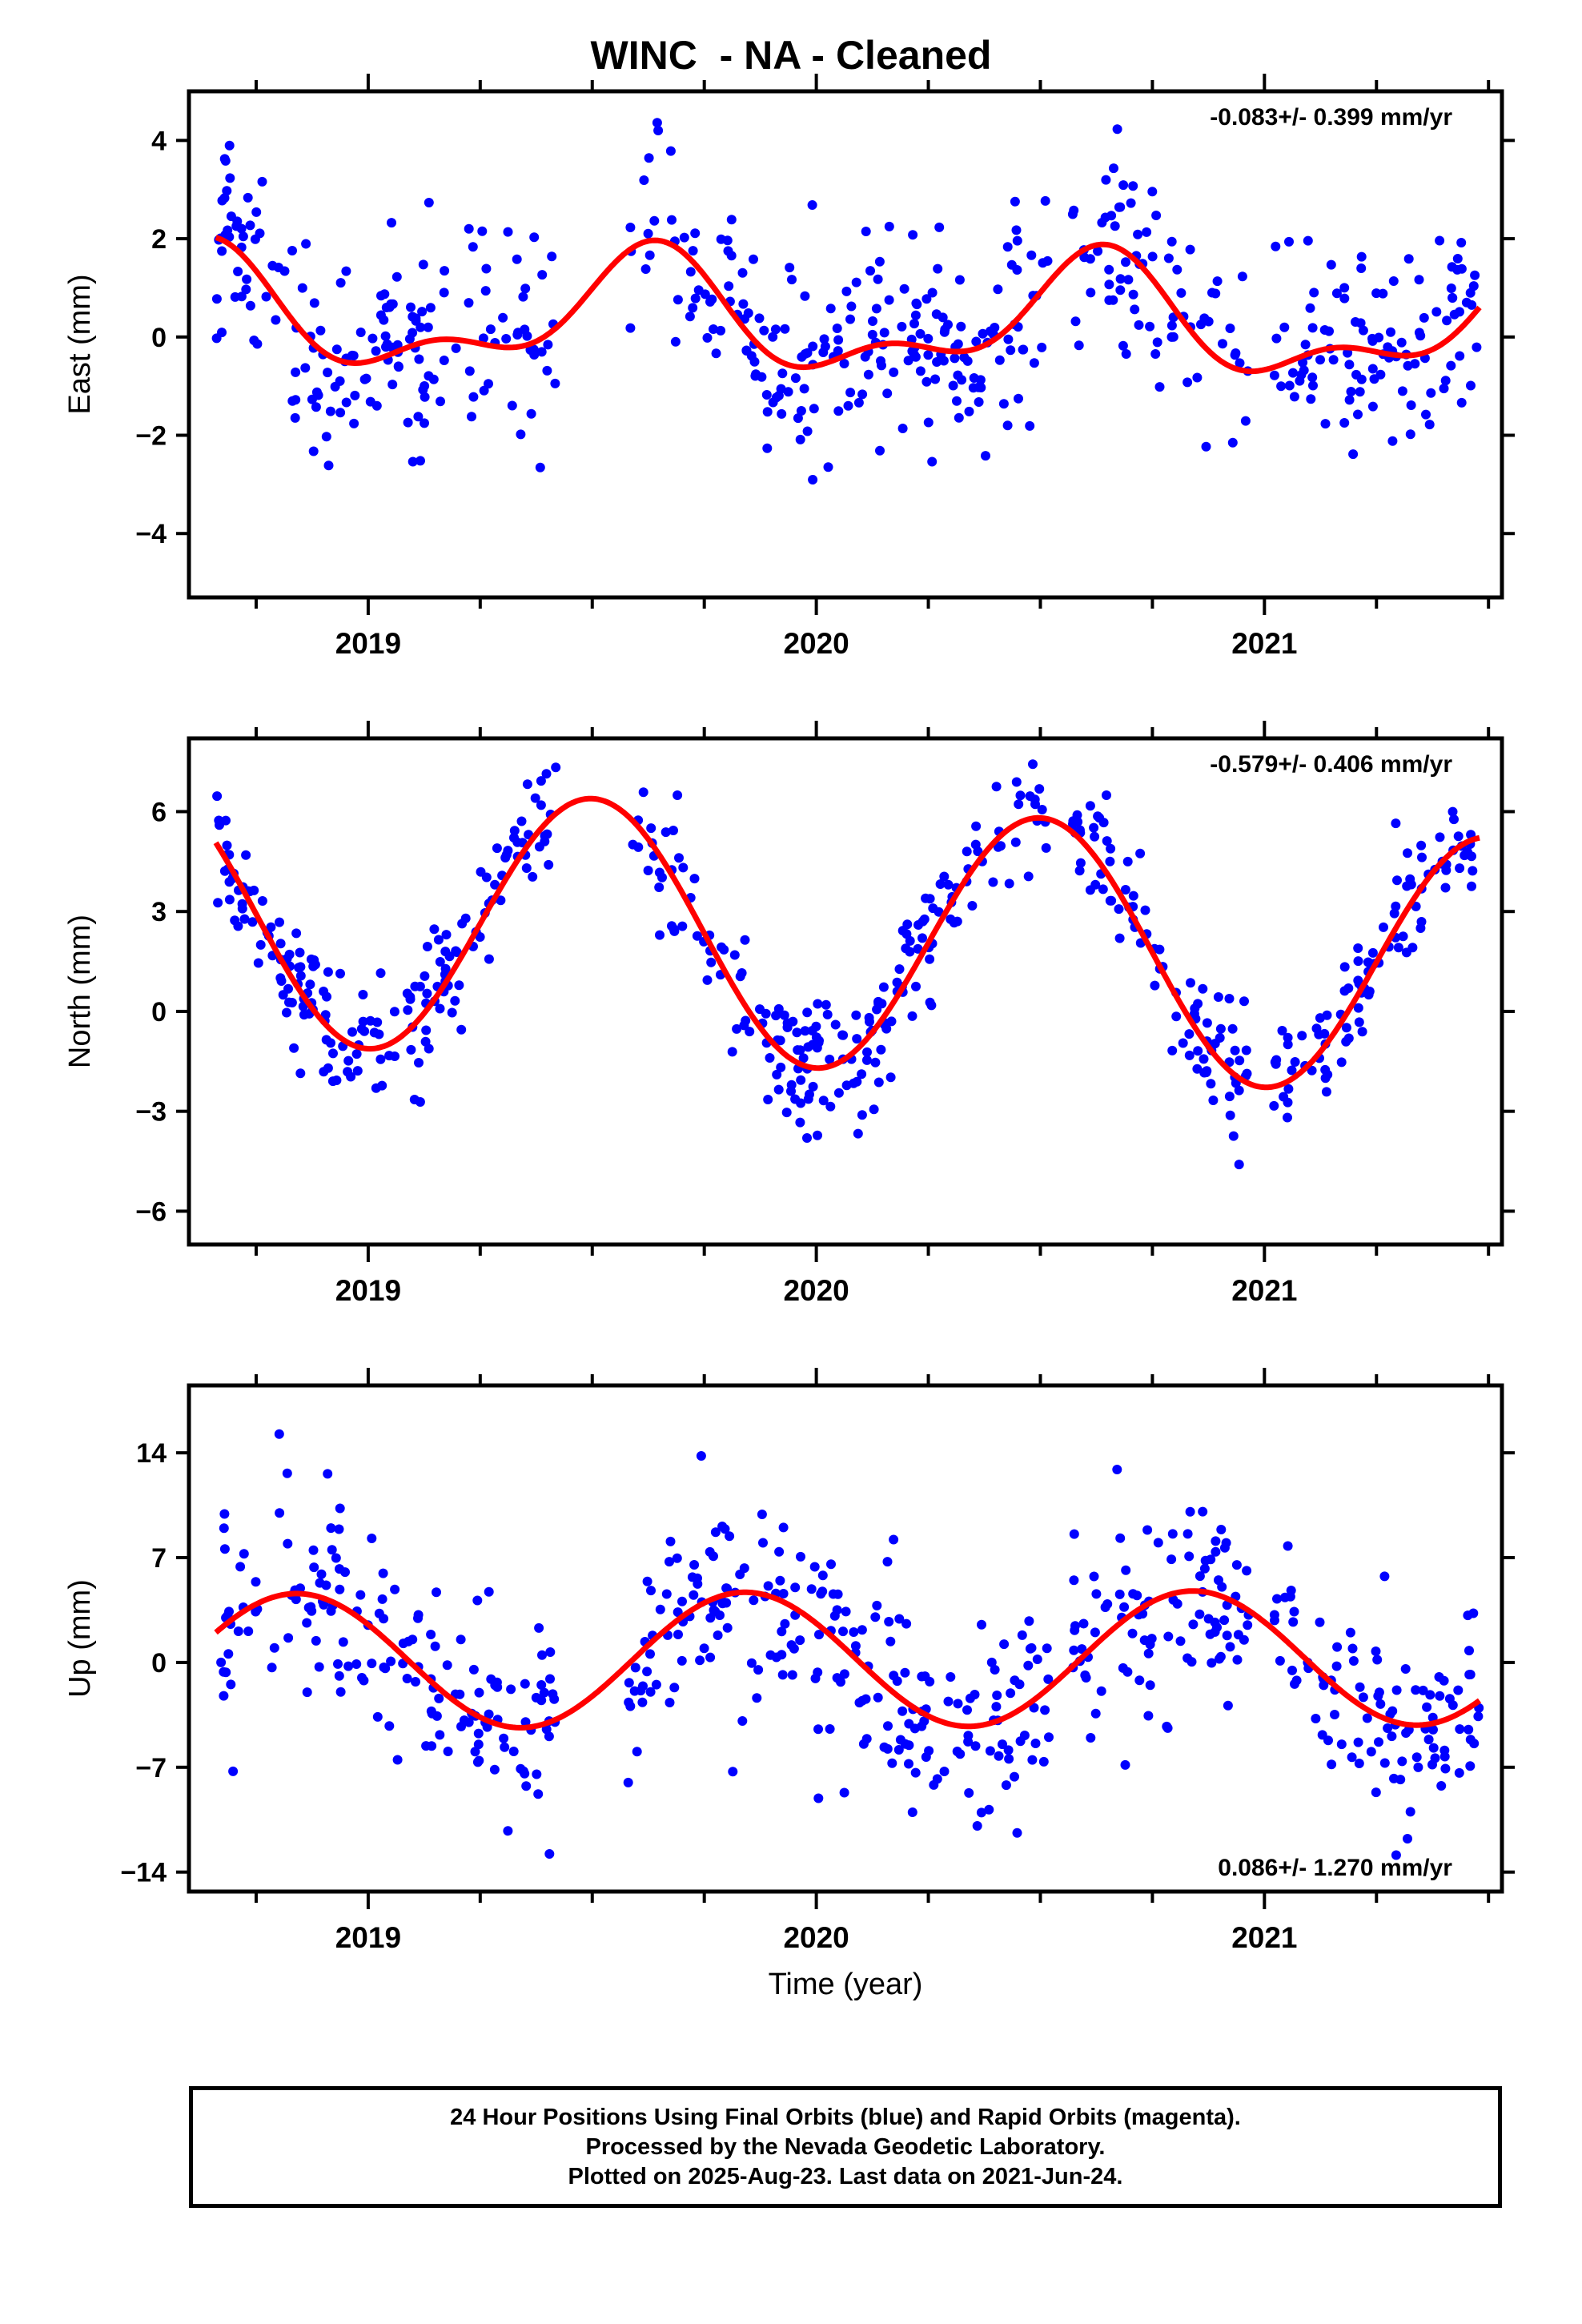  What do you see at coordinates (1264, 1290) in the screenshot?
I see `x-tick-label: 2021` at bounding box center [1264, 1290].